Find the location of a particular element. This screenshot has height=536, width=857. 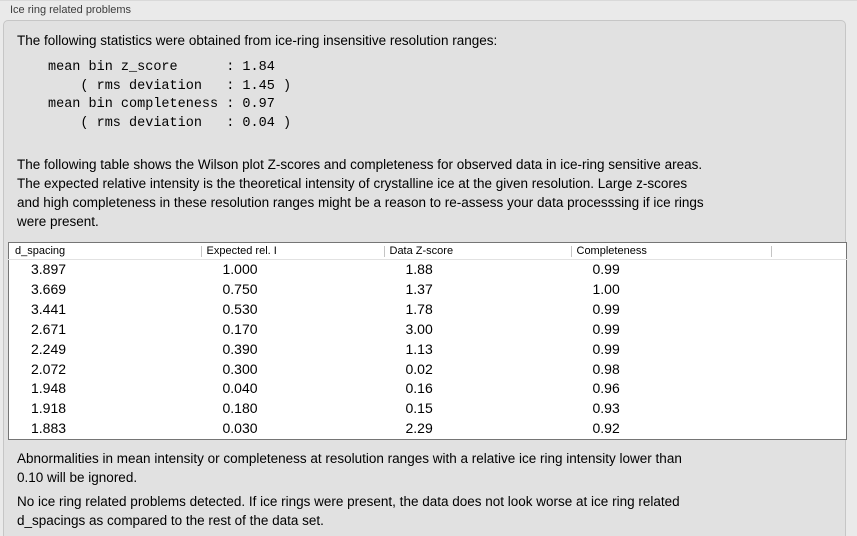

statistics-line: mean bin z_score : 1.84 is located at coordinates (161, 67).